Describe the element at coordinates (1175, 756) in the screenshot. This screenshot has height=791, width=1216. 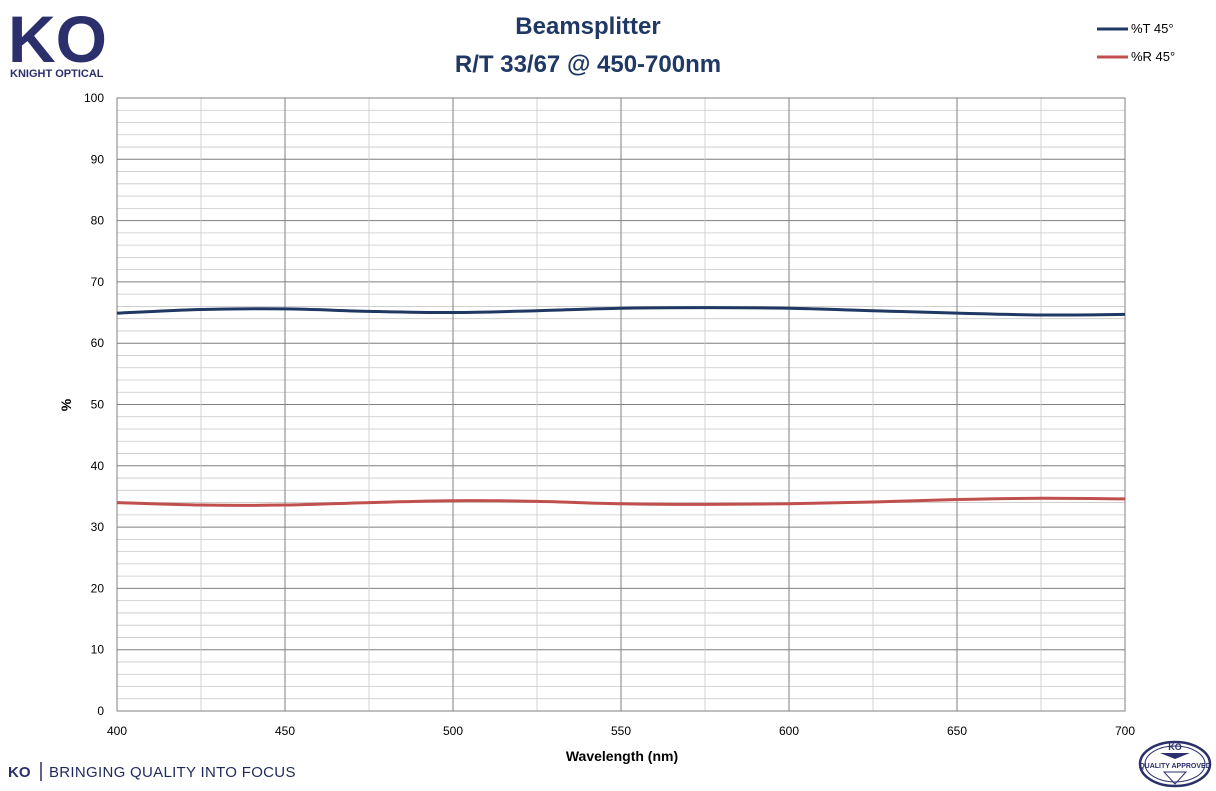
I see `badge-diamond-icon` at that location.